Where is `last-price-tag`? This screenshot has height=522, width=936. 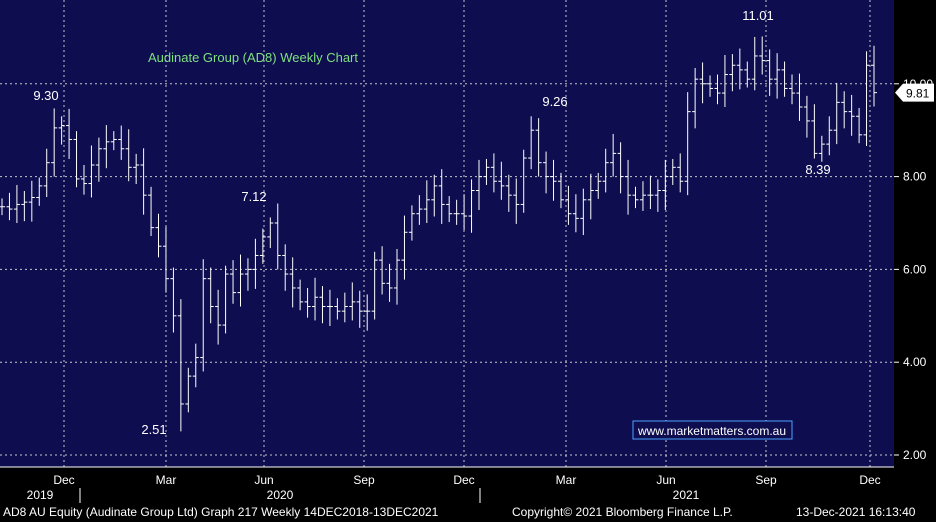 last-price-tag is located at coordinates (914, 92).